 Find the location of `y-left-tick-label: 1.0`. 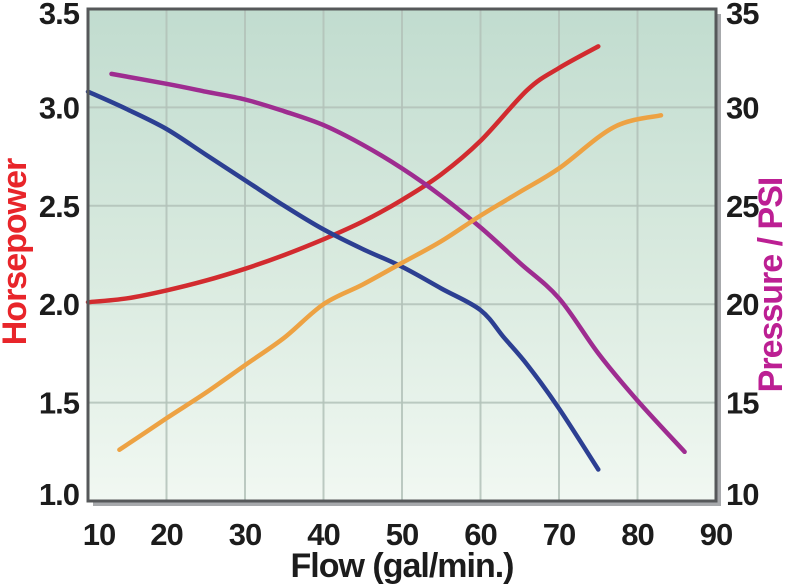

y-left-tick-label: 1.0 is located at coordinates (59, 494).